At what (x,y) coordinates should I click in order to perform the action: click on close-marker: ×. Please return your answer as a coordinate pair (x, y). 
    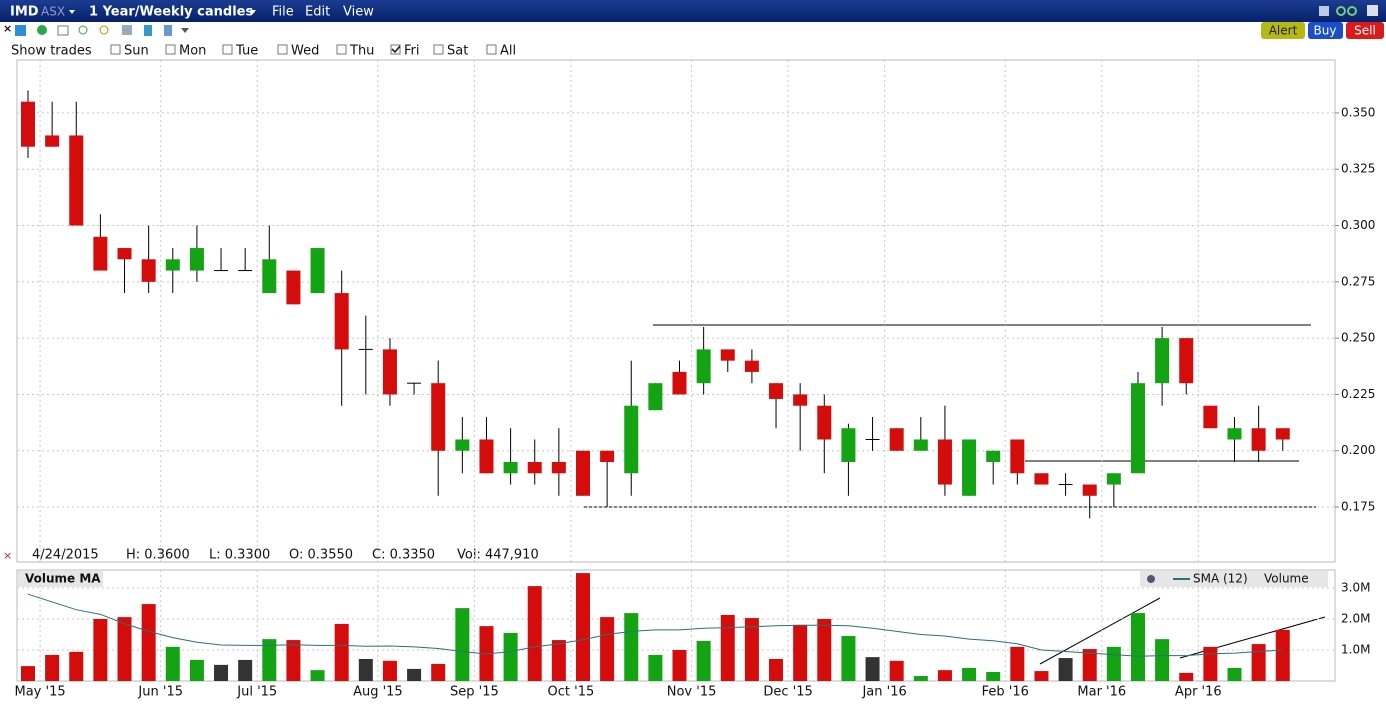
    Looking at the image, I should click on (7, 555).